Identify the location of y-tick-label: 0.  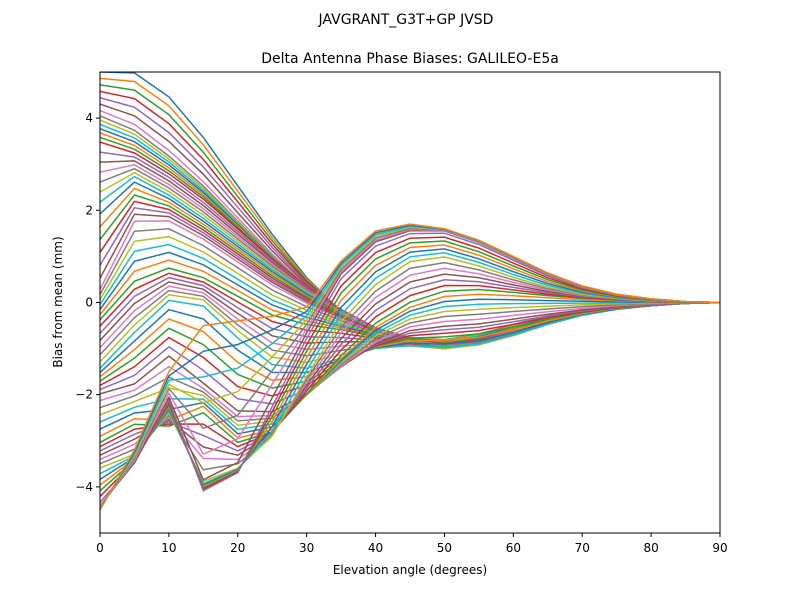
(89, 303).